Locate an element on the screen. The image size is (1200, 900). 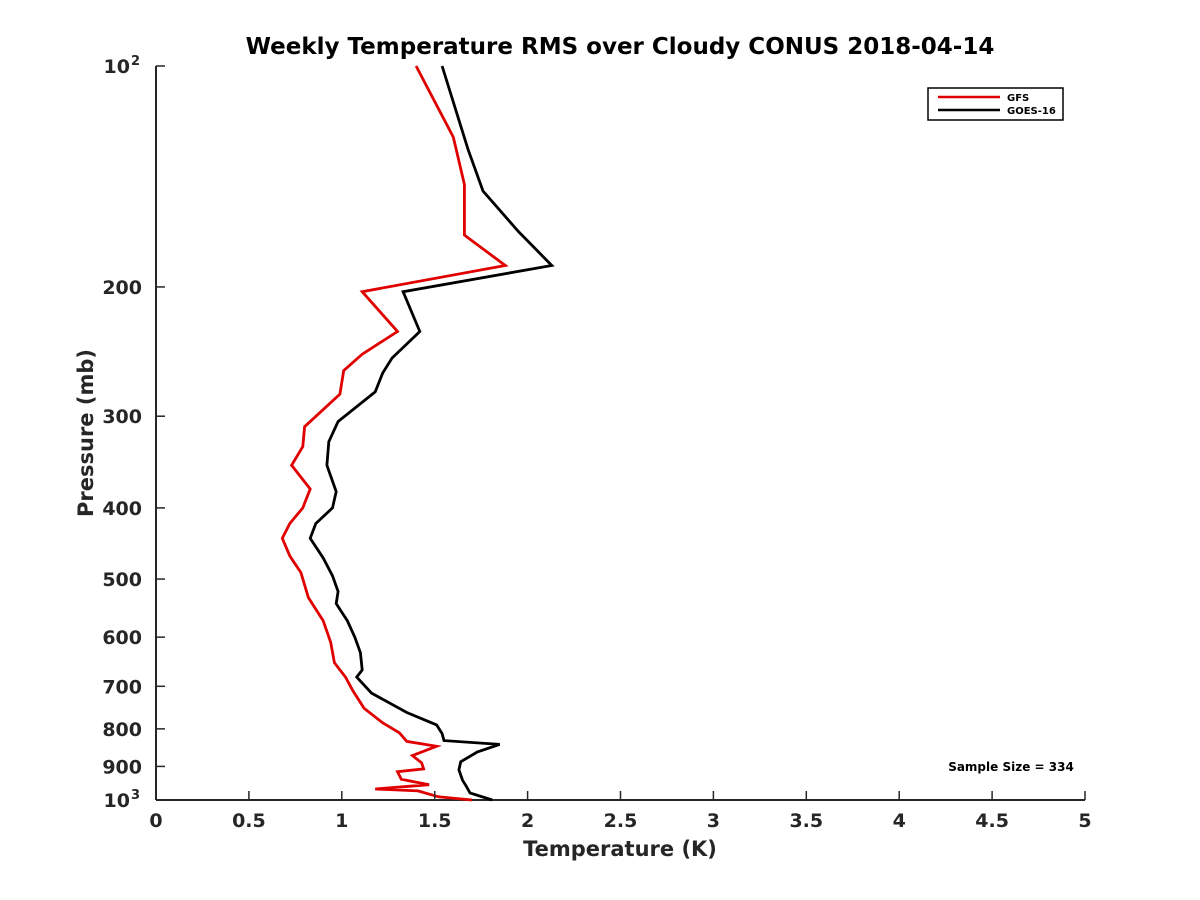
x-axis-ticks: 0 0.5 1 1.5 2 2.5 3 3.5 4 4.5 5 is located at coordinates (620, 811).